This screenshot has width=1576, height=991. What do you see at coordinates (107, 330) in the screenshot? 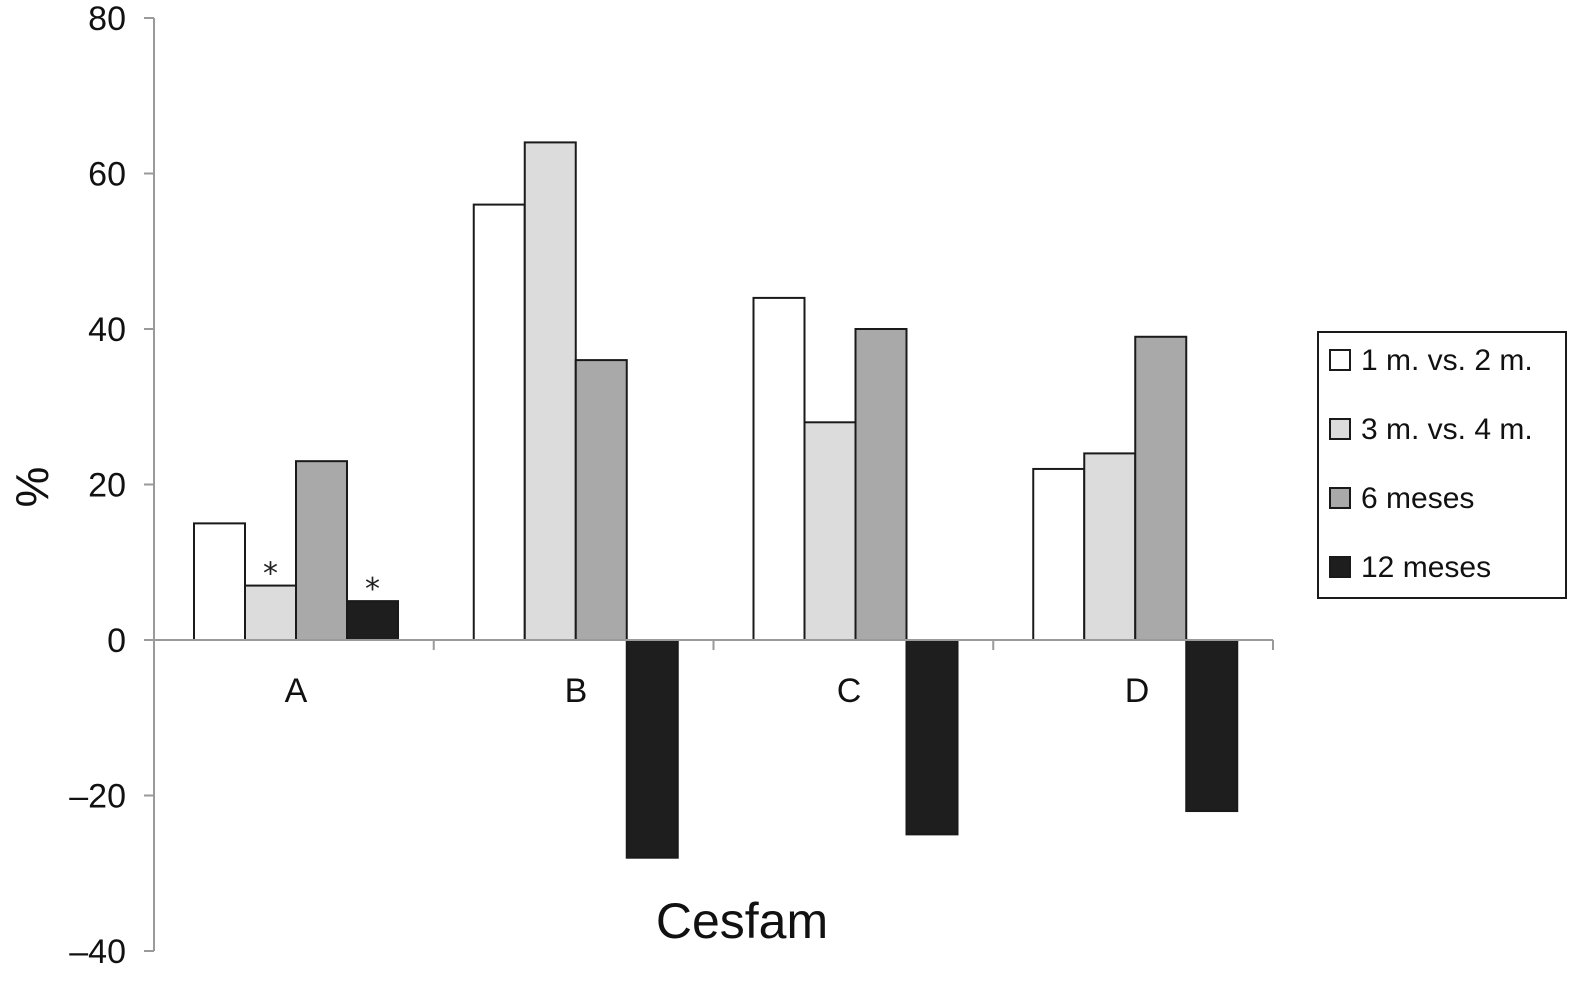
I see `y-tick-label: 40` at bounding box center [107, 330].